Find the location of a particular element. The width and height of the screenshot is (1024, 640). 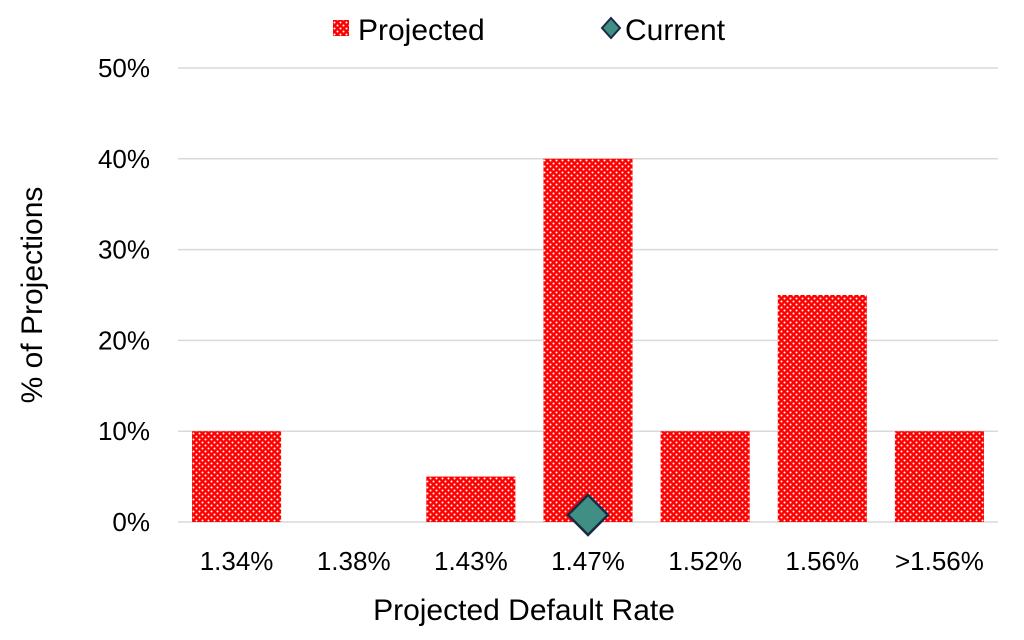

x-axis-title: Projected Default Rate is located at coordinates (524, 610).